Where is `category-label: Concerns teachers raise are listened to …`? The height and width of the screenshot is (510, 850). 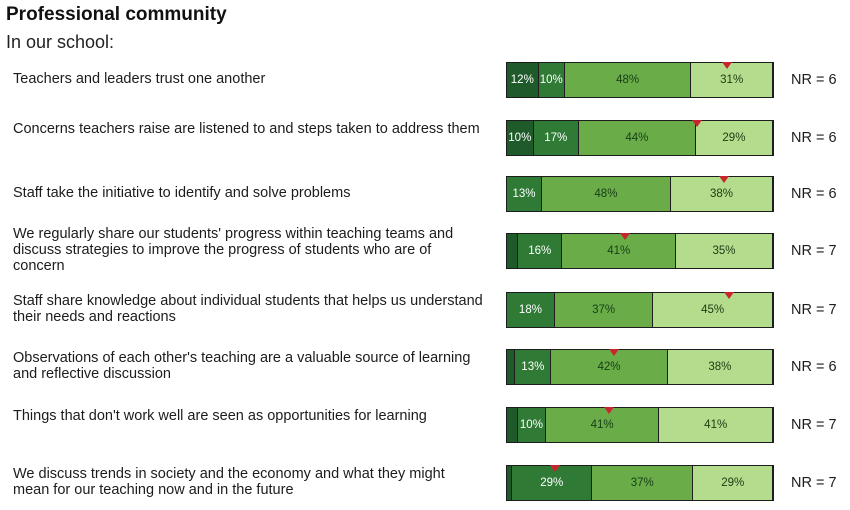
category-label: Concerns teachers raise are listened to … is located at coordinates (246, 129).